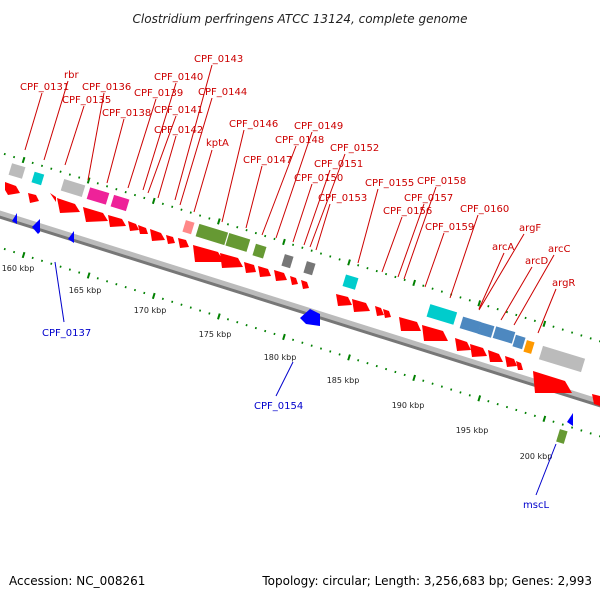 This screenshot has height=600, width=600. What do you see at coordinates (389, 183) in the screenshot?
I see `gene-label: CPF_0155` at bounding box center [389, 183].